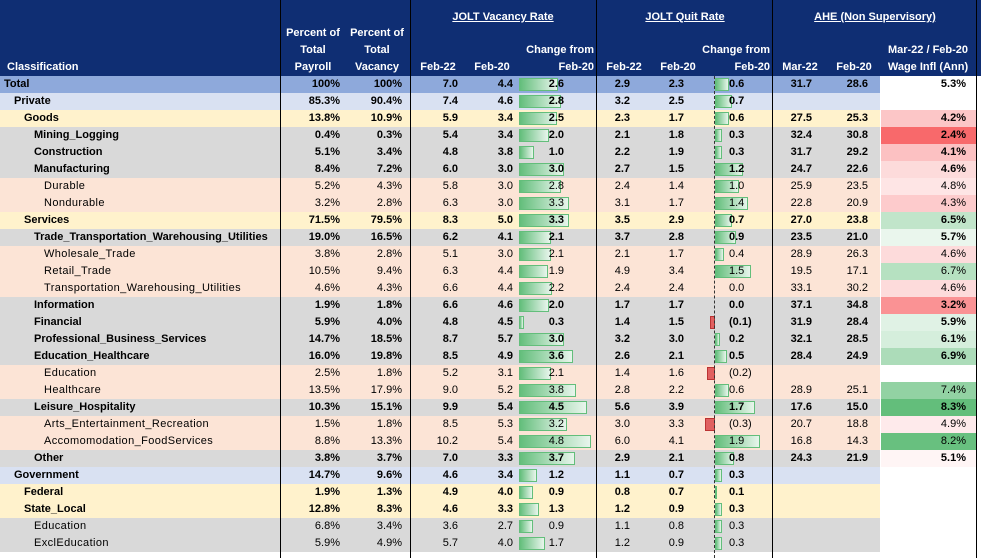  Describe the element at coordinates (622, 203) in the screenshot. I see `quit-feb22-value: 3.1` at that location.